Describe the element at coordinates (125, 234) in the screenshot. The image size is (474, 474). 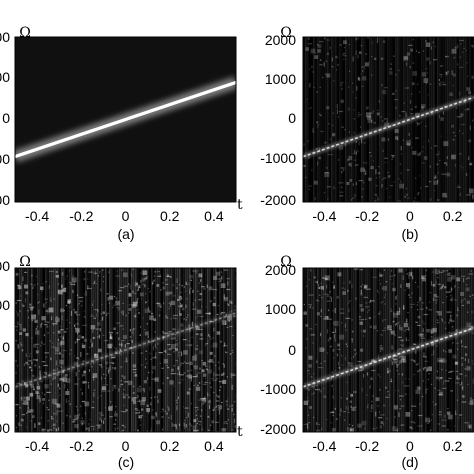
I see `panel-label: (a)` at that location.